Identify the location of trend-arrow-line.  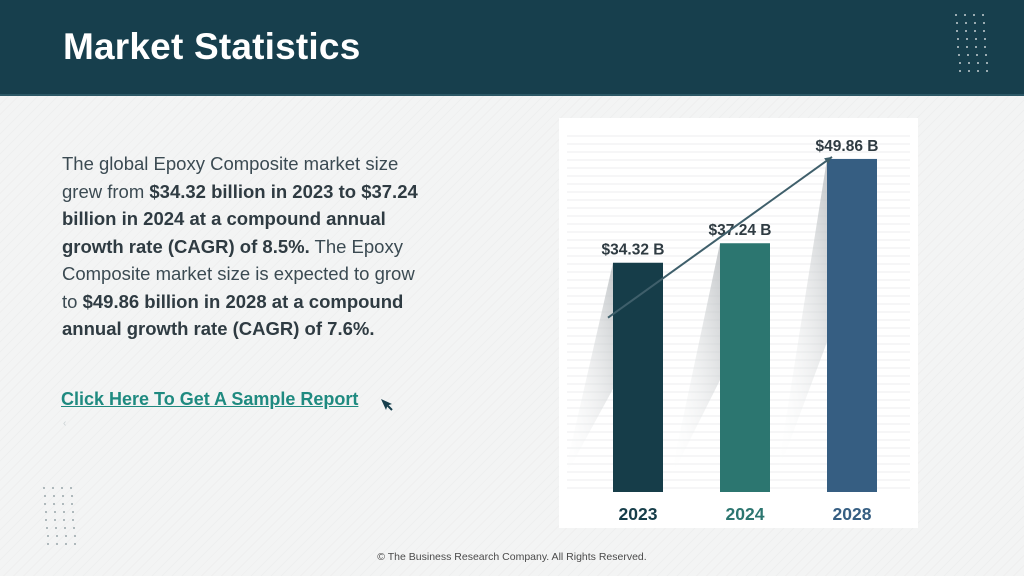
(720, 237).